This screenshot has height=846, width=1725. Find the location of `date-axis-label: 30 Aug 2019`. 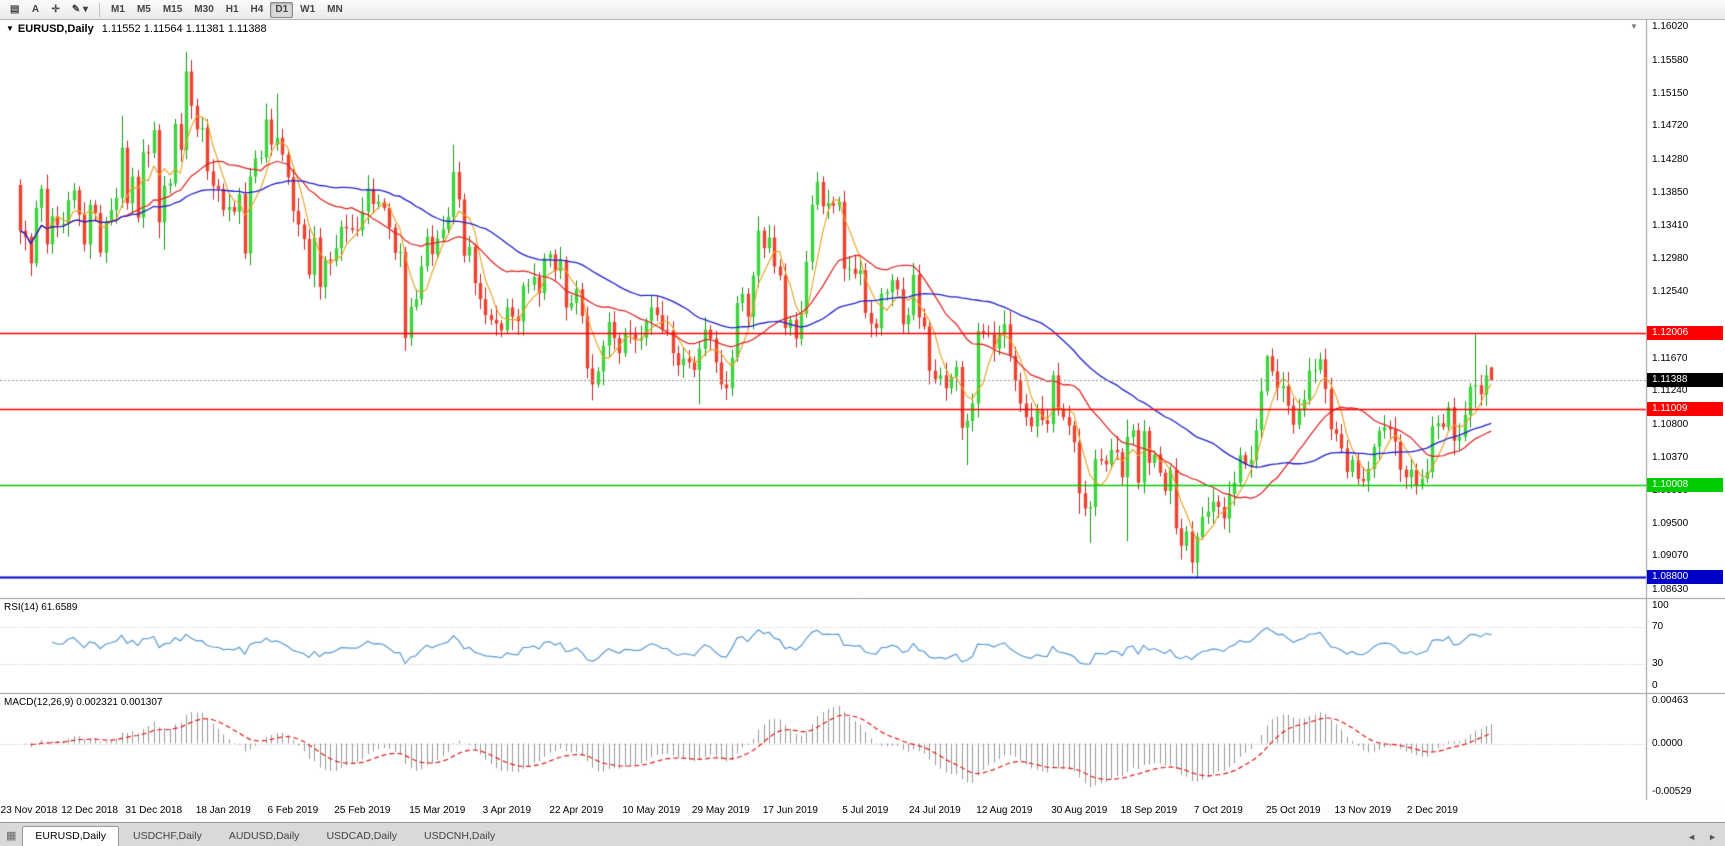

date-axis-label: 30 Aug 2019 is located at coordinates (1079, 810).